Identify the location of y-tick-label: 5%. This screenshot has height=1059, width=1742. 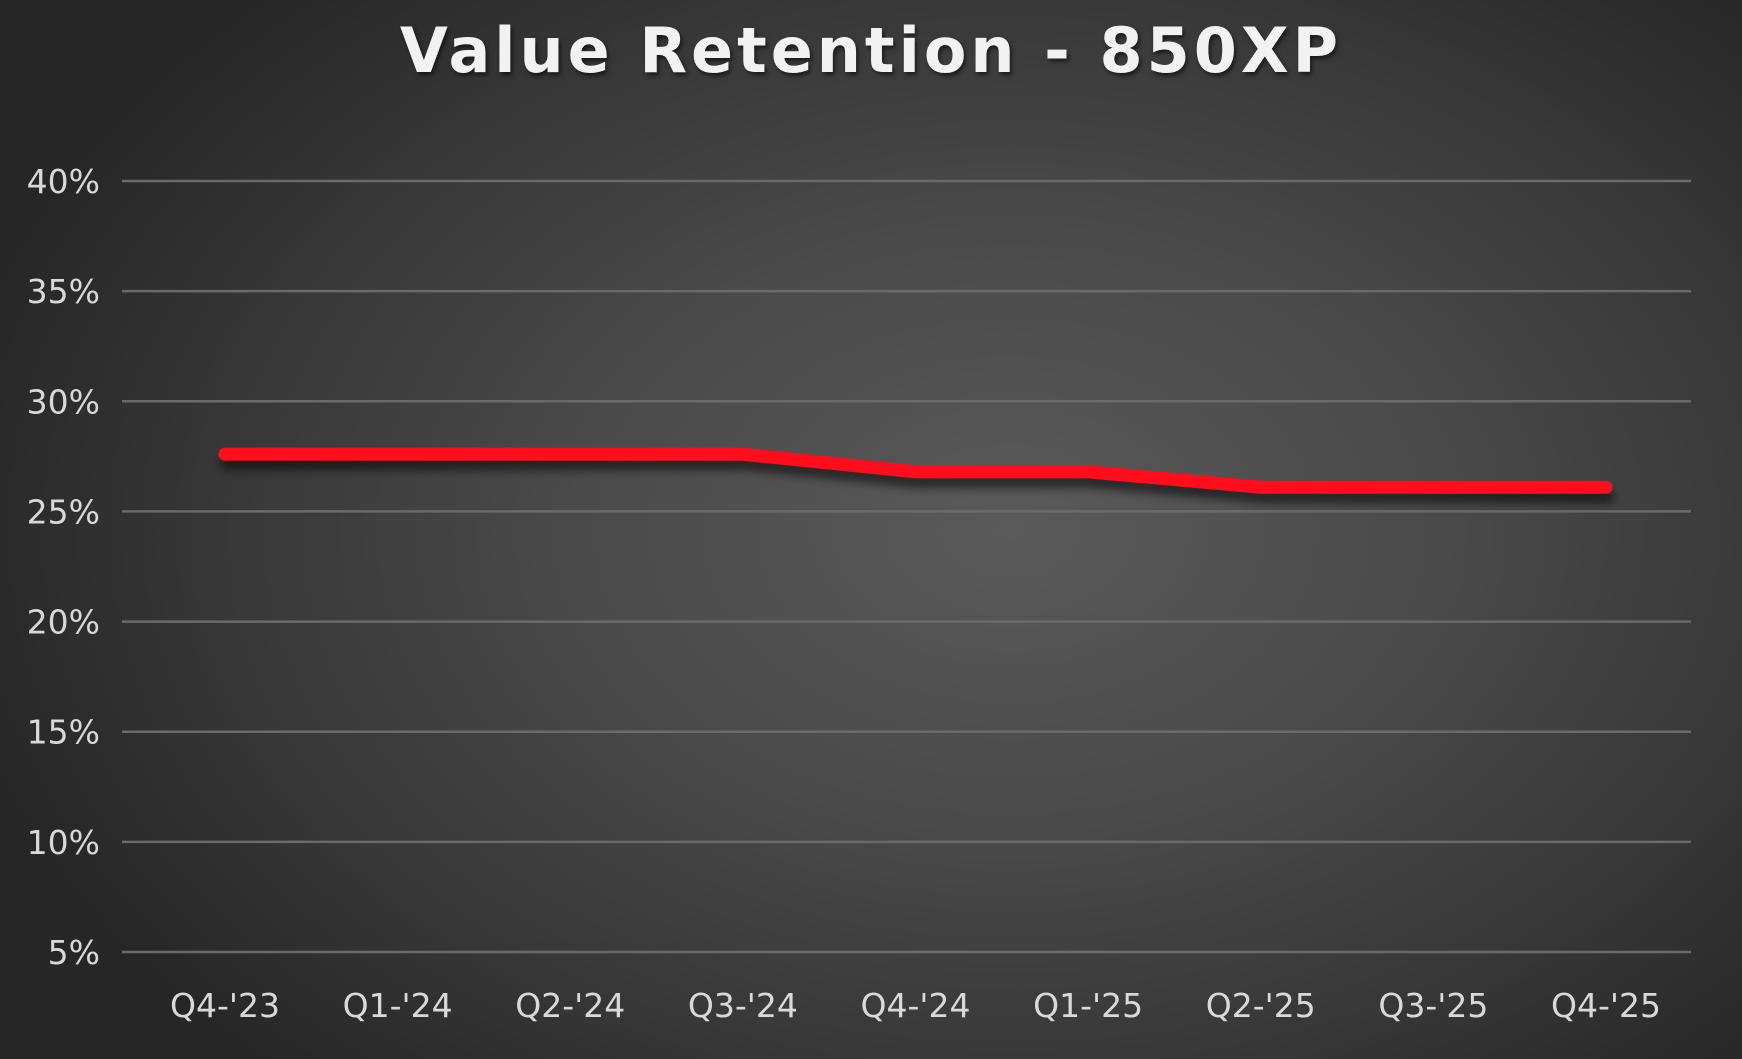
(74, 952).